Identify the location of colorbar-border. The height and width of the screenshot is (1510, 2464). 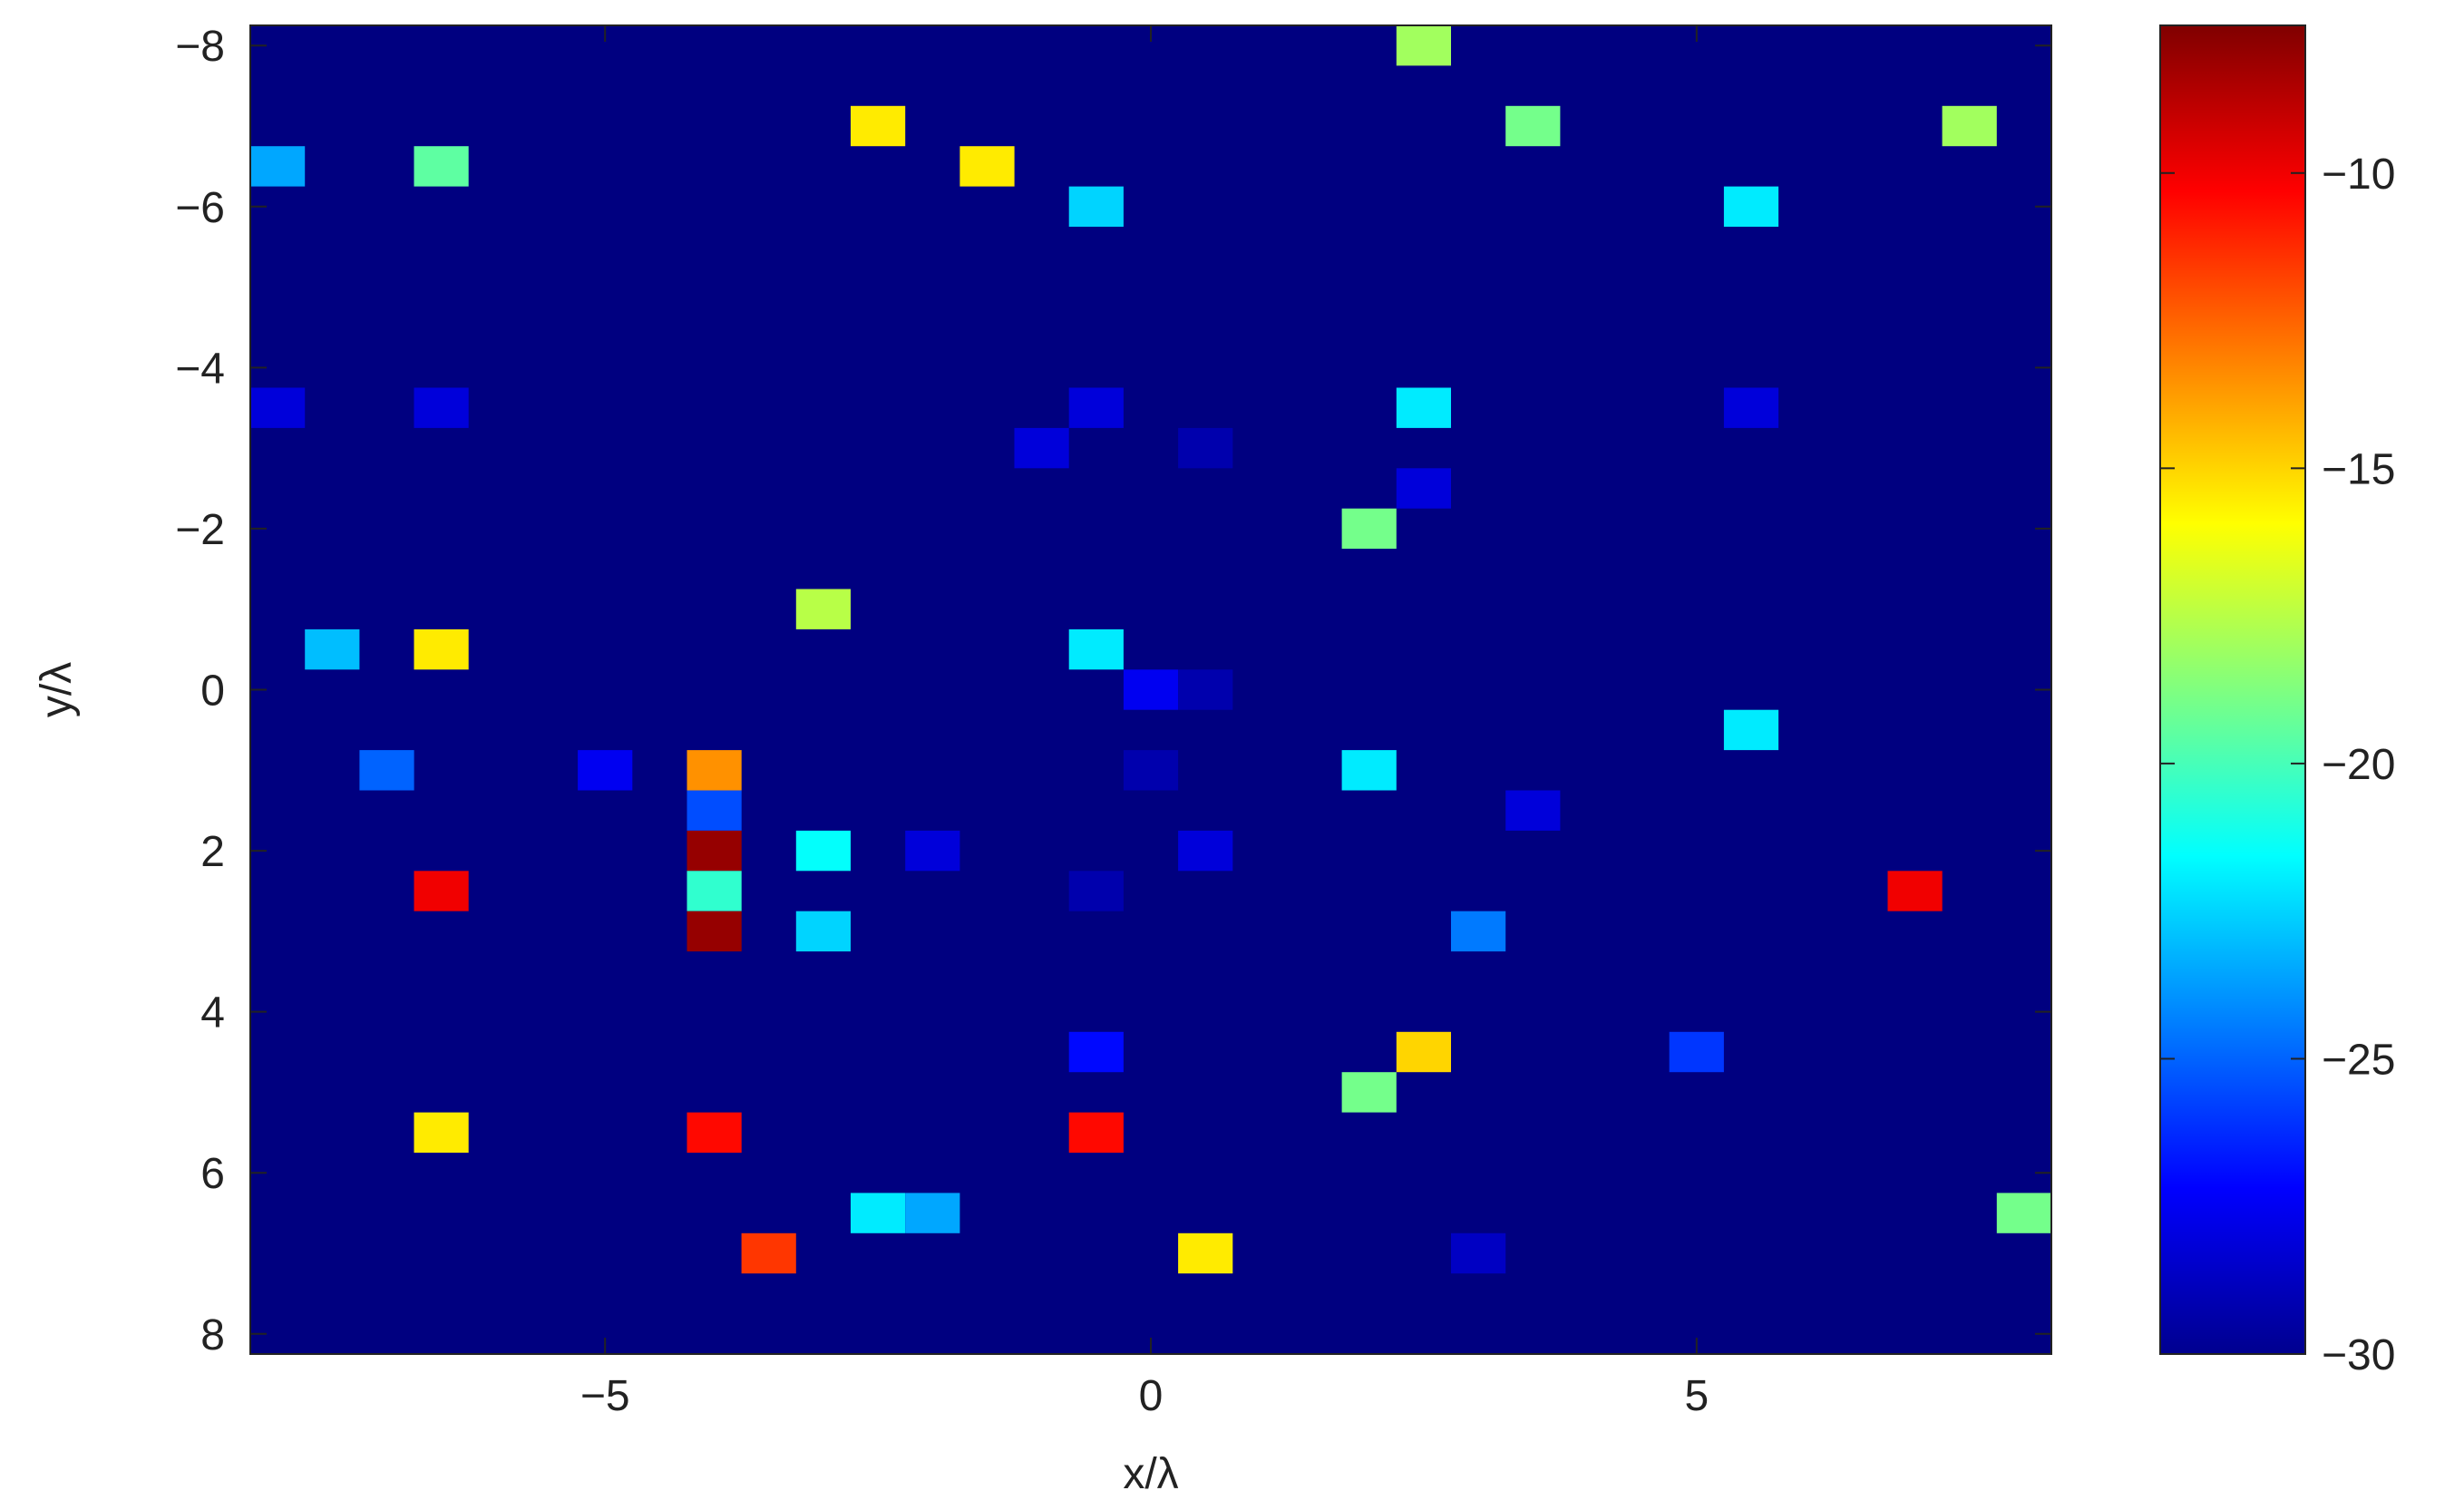
(2232, 689).